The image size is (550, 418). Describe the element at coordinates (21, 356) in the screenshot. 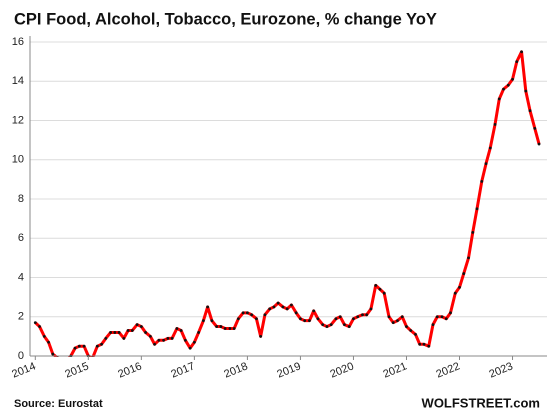

I see `y-tick-label: 0` at that location.